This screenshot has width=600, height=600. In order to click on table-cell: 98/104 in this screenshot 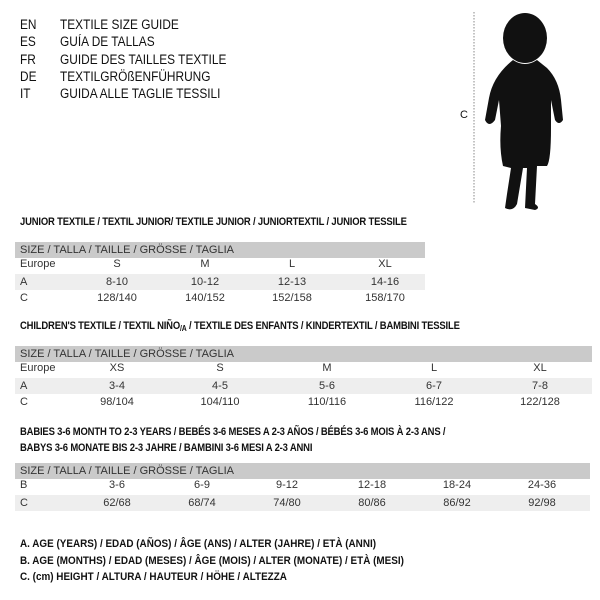, I will do `click(117, 402)`.